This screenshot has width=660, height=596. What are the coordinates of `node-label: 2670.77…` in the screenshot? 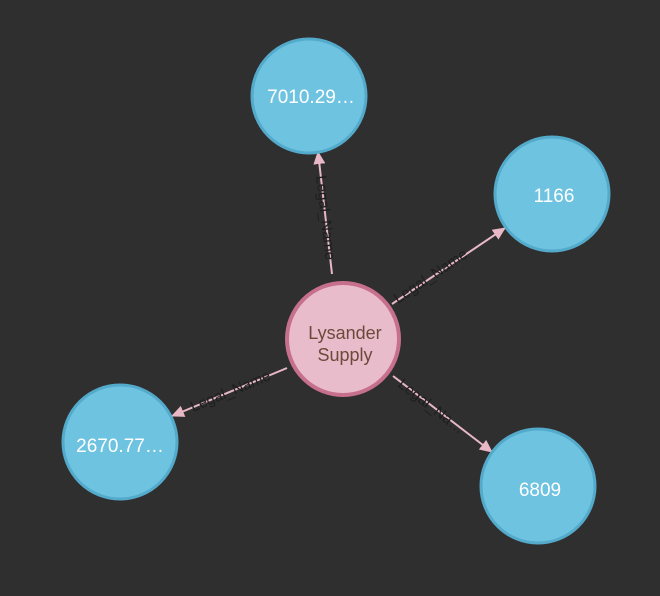 It's located at (120, 446).